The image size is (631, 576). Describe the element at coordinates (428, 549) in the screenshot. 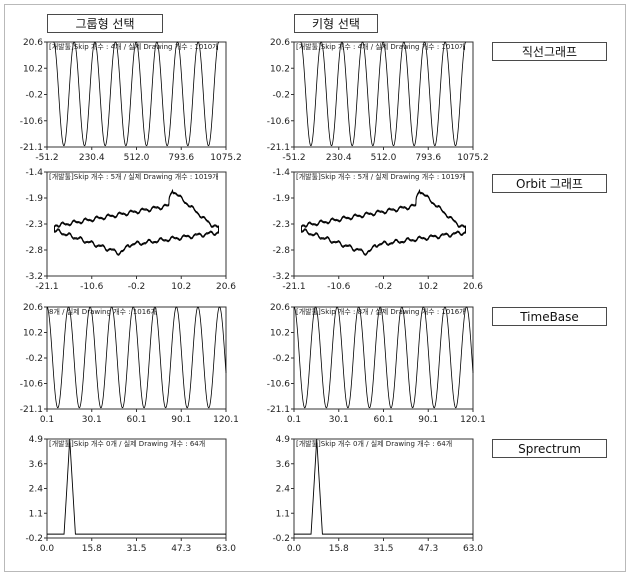

I see `x-tick-label: 47.3` at that location.